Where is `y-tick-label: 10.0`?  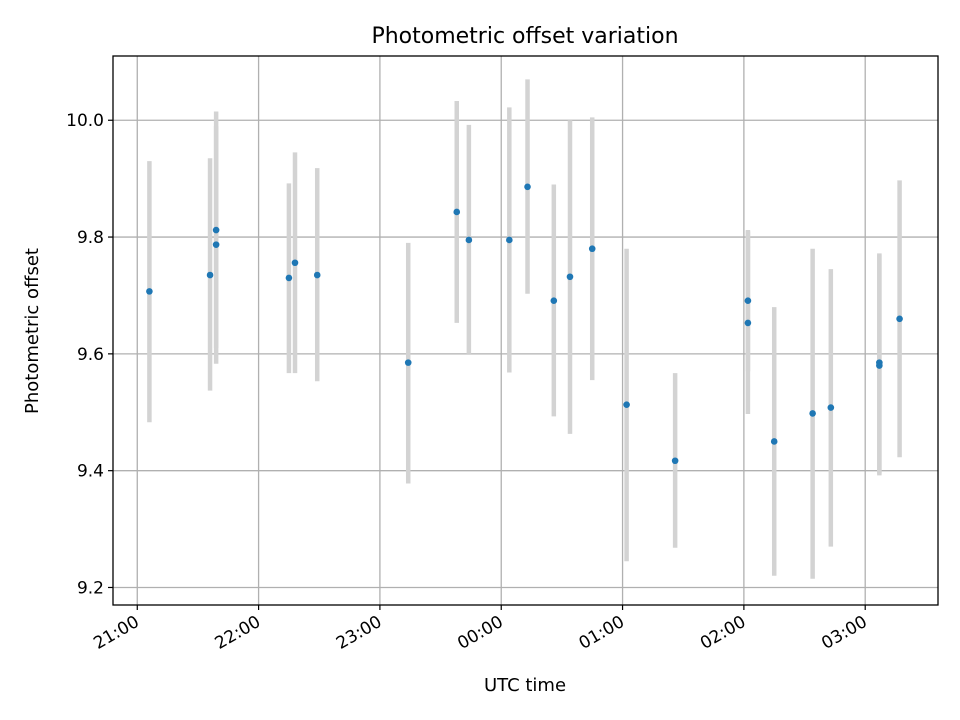 y-tick-label: 10.0 is located at coordinates (85, 121).